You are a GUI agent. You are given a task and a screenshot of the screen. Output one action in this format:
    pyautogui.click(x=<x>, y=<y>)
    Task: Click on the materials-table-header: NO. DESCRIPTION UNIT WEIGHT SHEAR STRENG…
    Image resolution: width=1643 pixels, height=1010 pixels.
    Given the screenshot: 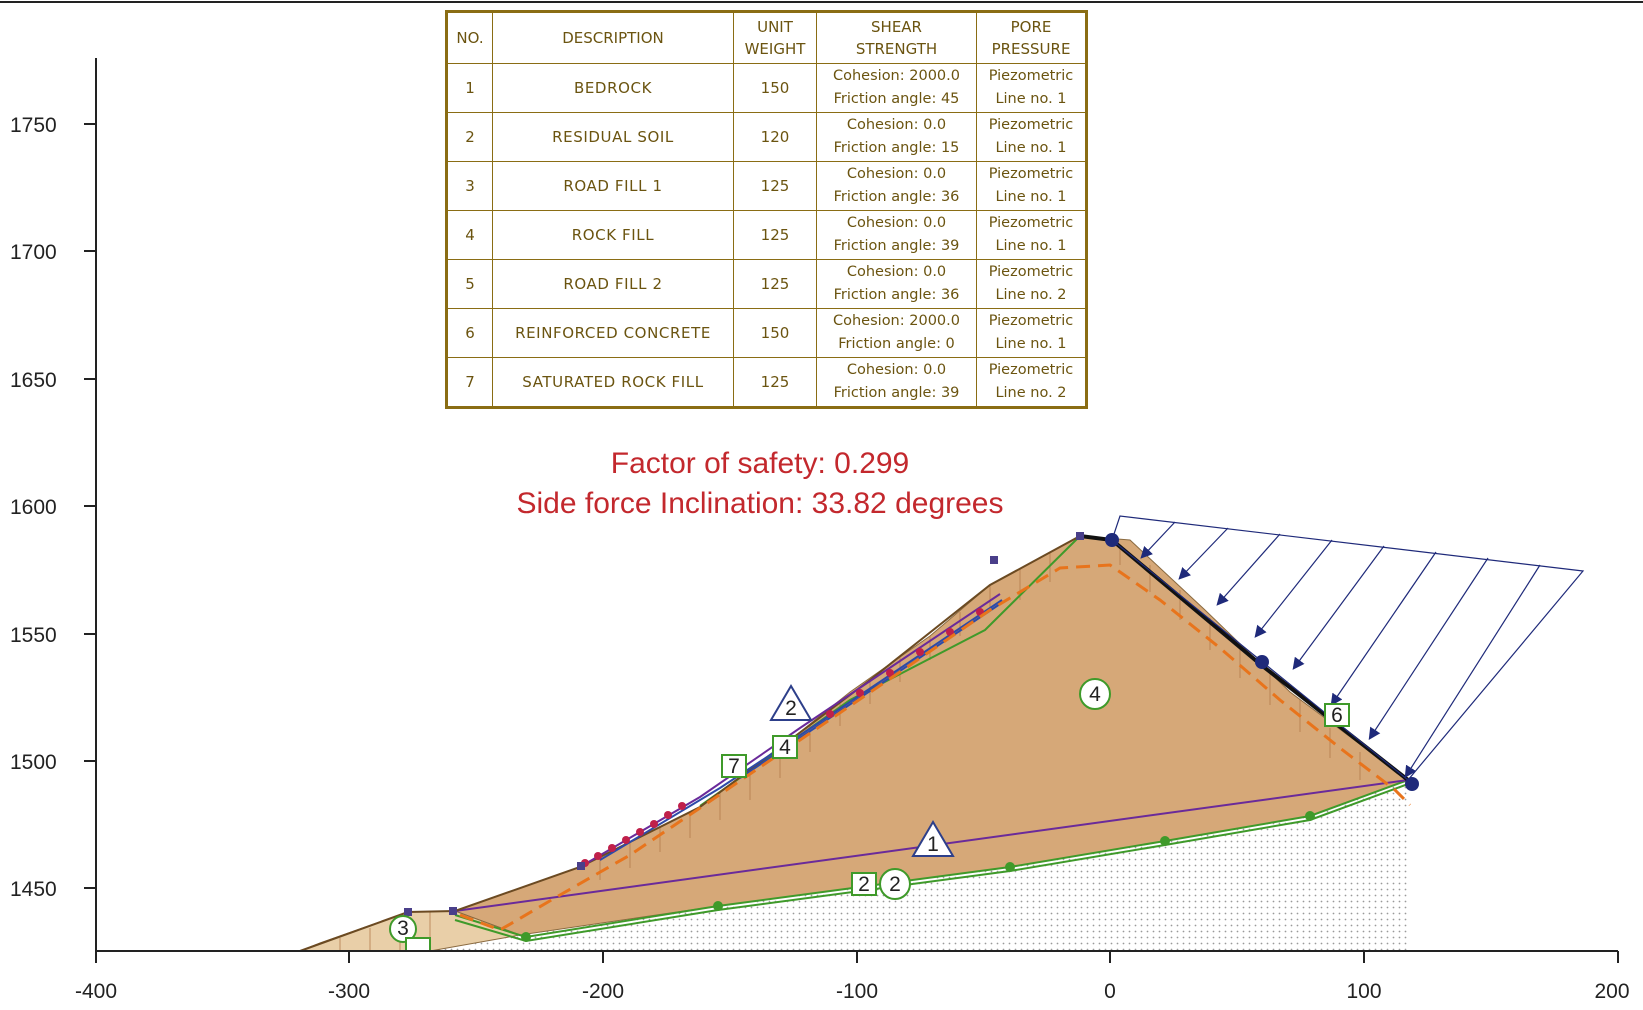 What is the action you would take?
    pyautogui.click(x=766, y=37)
    